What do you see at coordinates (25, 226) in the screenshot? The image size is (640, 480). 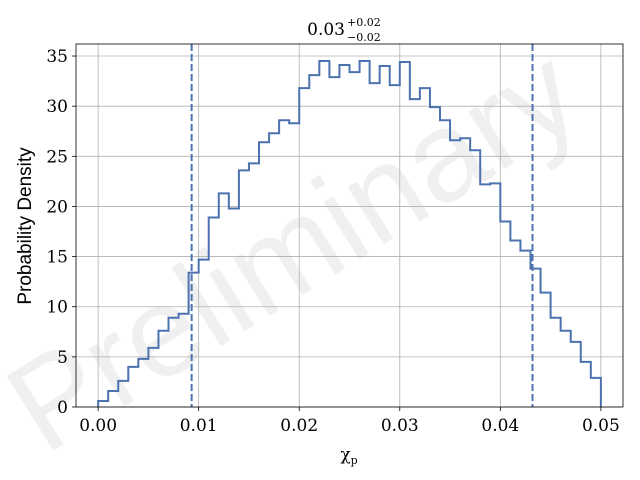 I see `y-axis-label: Probability Density` at bounding box center [25, 226].